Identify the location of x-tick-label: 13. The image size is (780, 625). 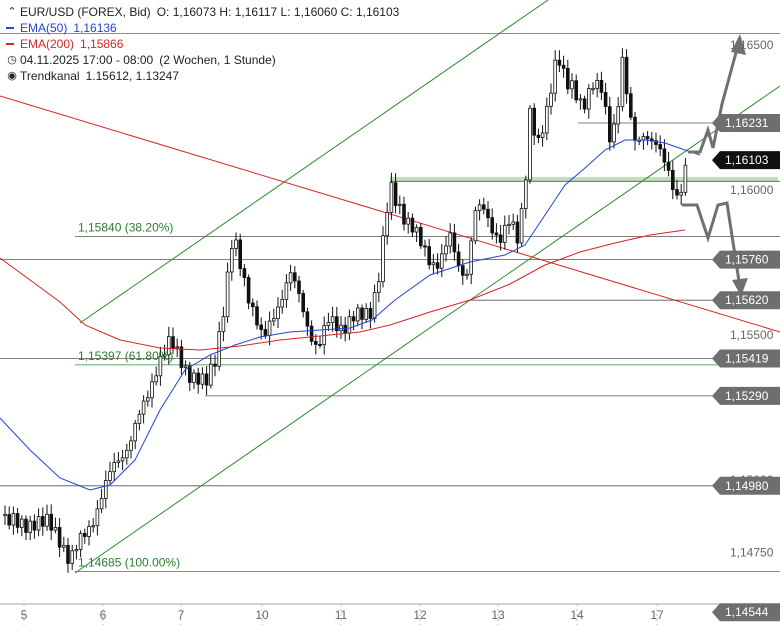
(498, 615).